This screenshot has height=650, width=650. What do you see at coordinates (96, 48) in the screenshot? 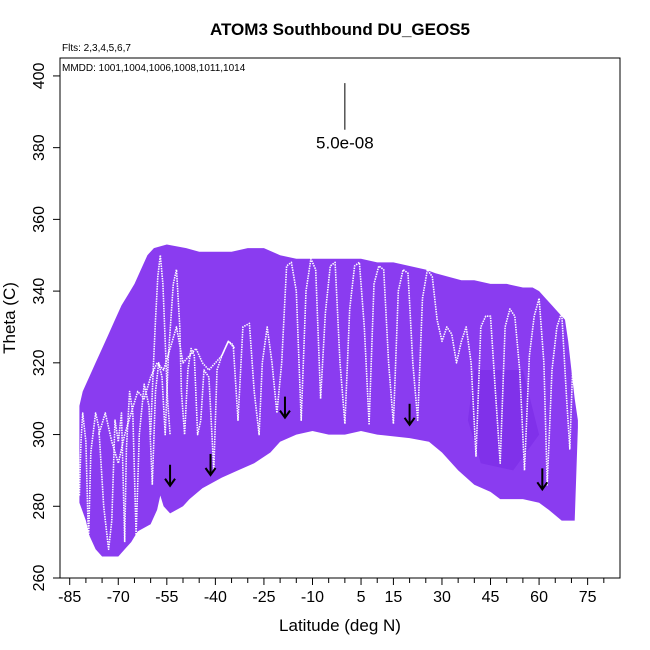
I see `flights-label: Flts: 2,3,4,5,6,7` at bounding box center [96, 48].